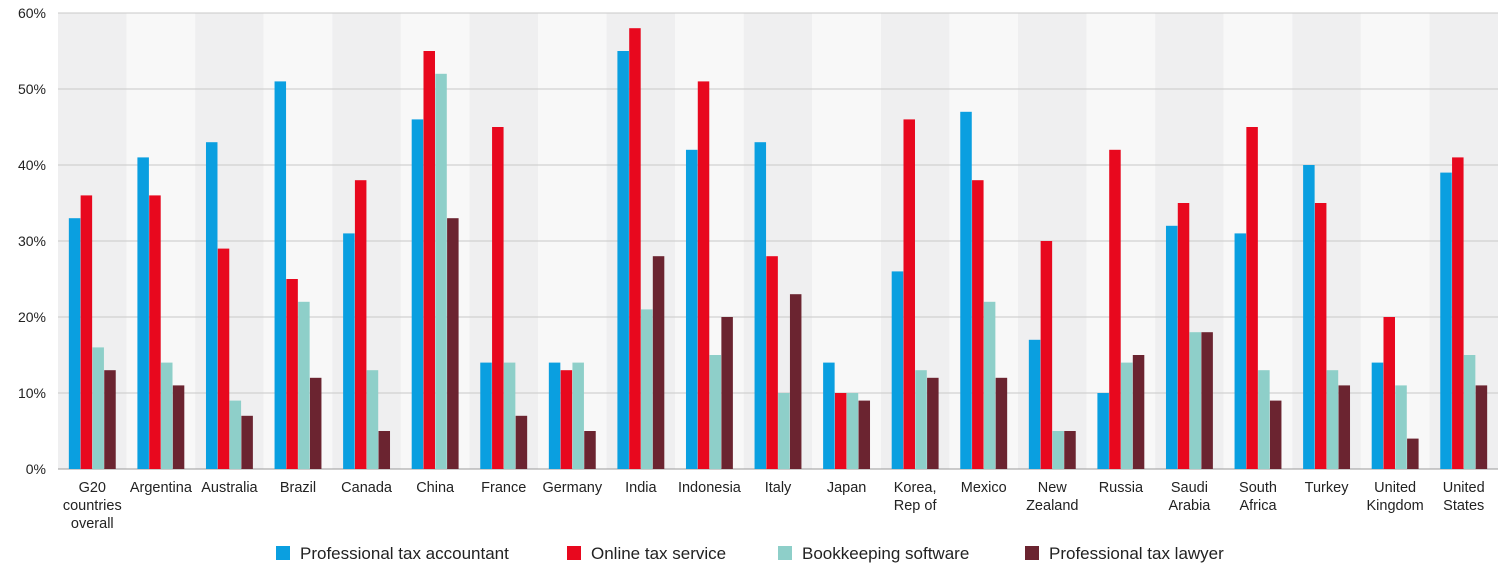  I want to click on x-tick-label: States, so click(1463, 506).